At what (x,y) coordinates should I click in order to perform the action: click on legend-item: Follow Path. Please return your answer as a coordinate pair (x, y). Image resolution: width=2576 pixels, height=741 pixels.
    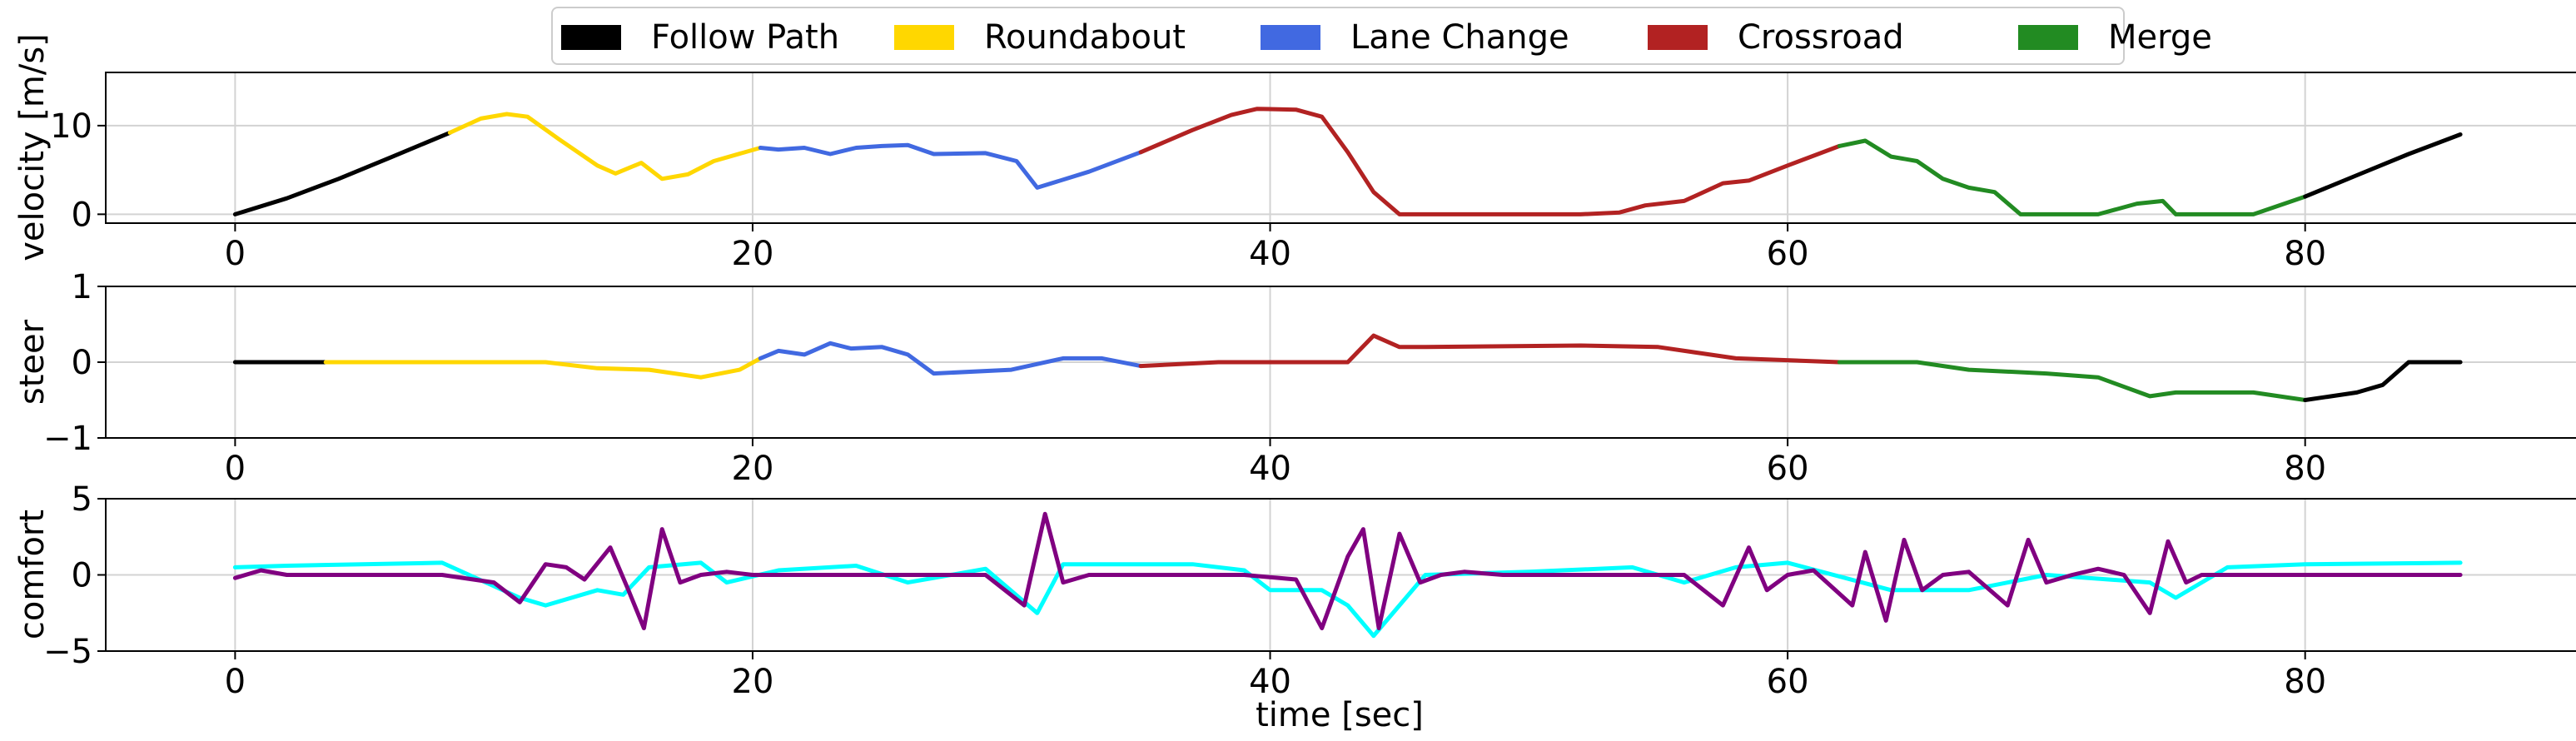
    Looking at the image, I should click on (700, 37).